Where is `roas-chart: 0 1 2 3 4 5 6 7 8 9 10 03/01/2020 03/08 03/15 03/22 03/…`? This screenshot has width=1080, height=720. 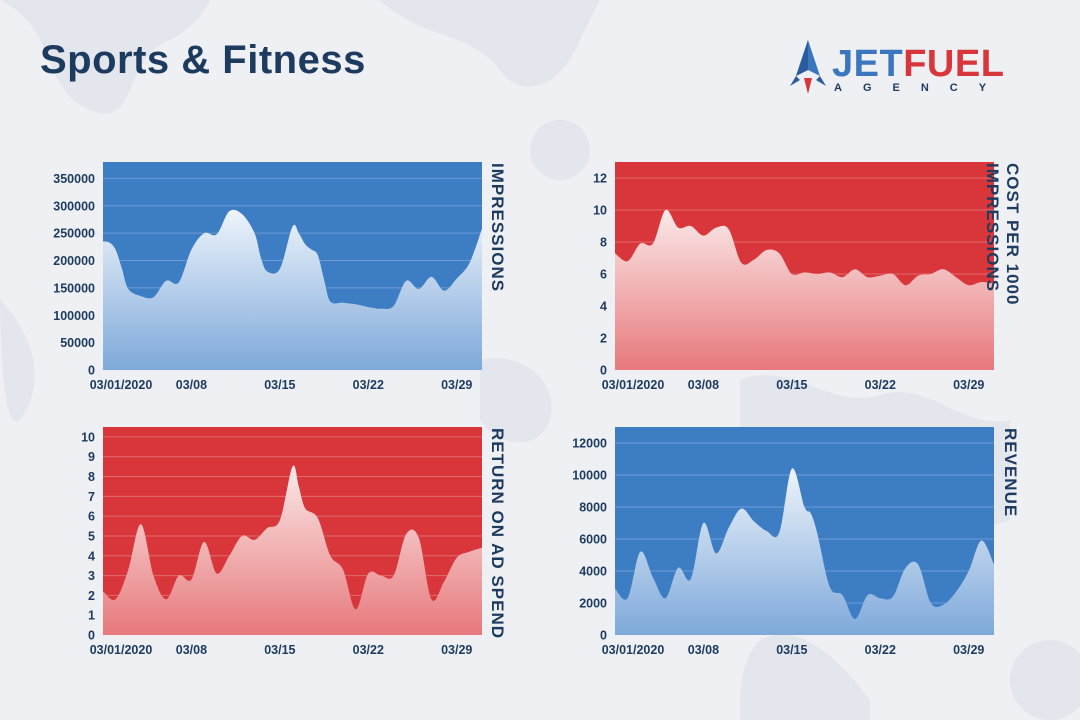 roas-chart: 0 1 2 3 4 5 6 7 8 9 10 03/01/2020 03/08 03/15 03/22 03/… is located at coordinates (281, 542).